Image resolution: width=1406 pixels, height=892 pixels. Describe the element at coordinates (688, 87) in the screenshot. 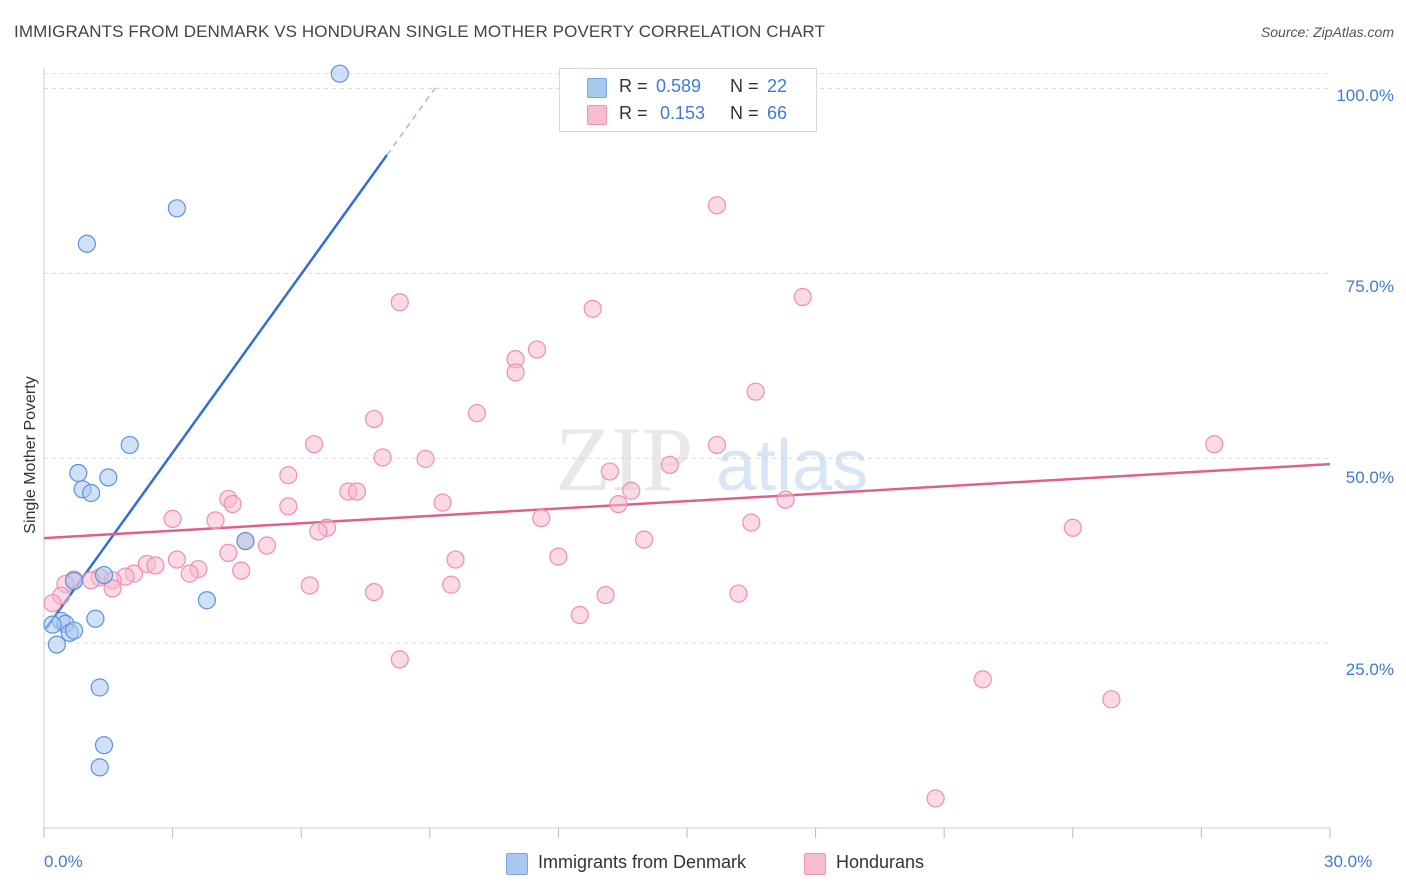

I see `stats-row-denmark: R = 0.589 N = 22` at that location.